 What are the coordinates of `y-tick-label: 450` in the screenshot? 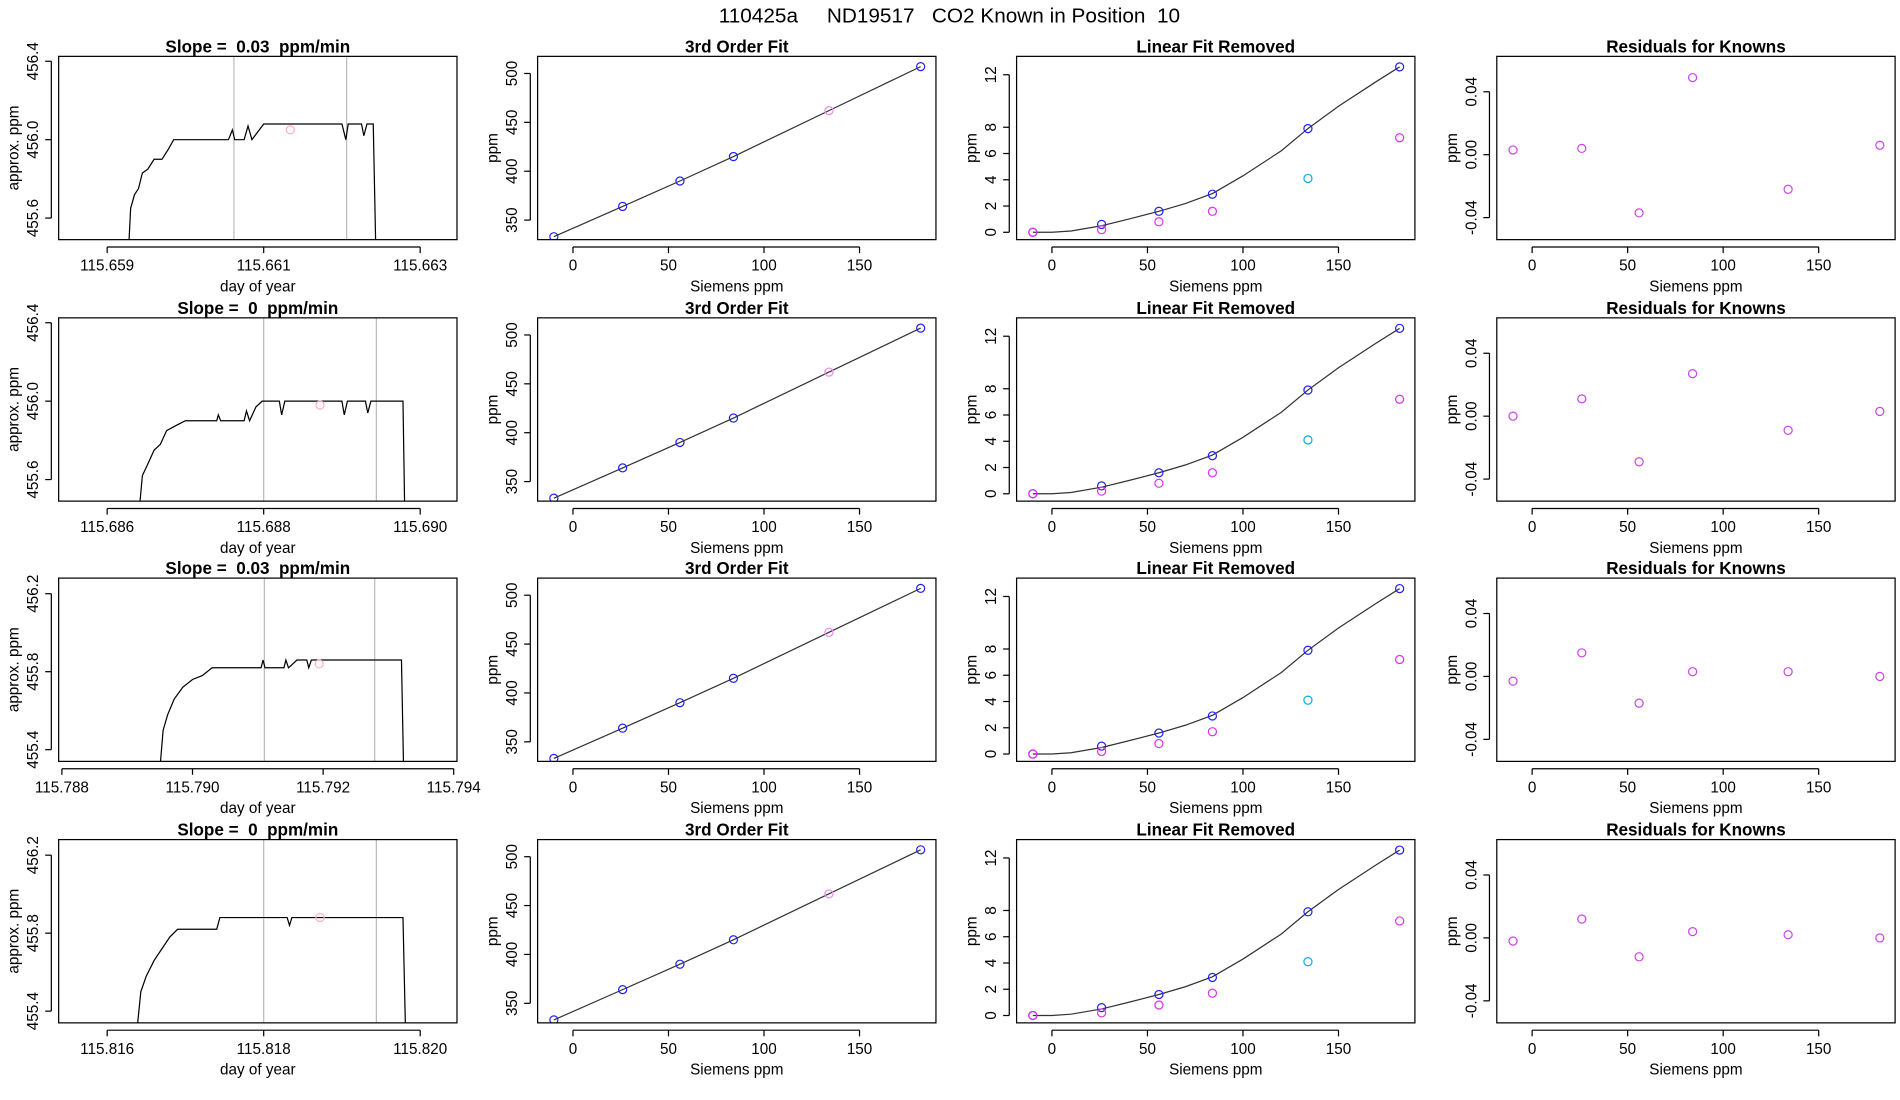 It's located at (512, 383).